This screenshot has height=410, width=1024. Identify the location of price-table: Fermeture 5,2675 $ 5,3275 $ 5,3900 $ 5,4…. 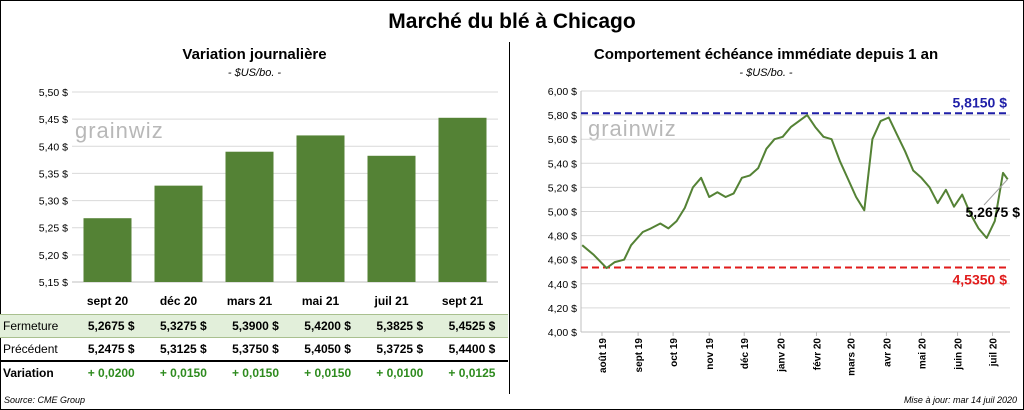
(254, 349).